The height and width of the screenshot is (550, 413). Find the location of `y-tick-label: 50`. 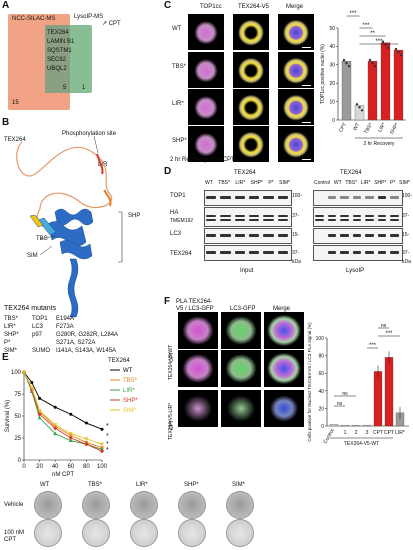

y-tick-label: 50 is located at coordinates (332, 29).